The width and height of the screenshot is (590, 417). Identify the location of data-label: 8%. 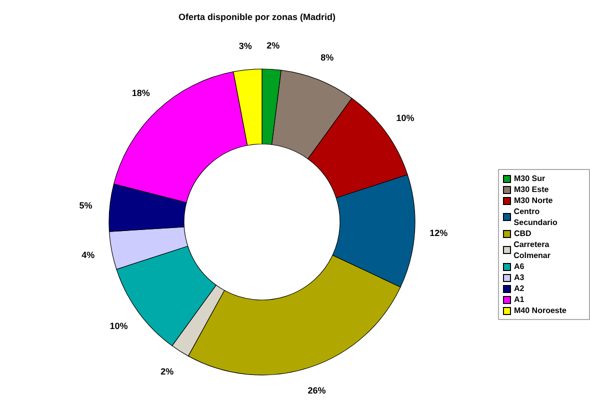
(327, 57).